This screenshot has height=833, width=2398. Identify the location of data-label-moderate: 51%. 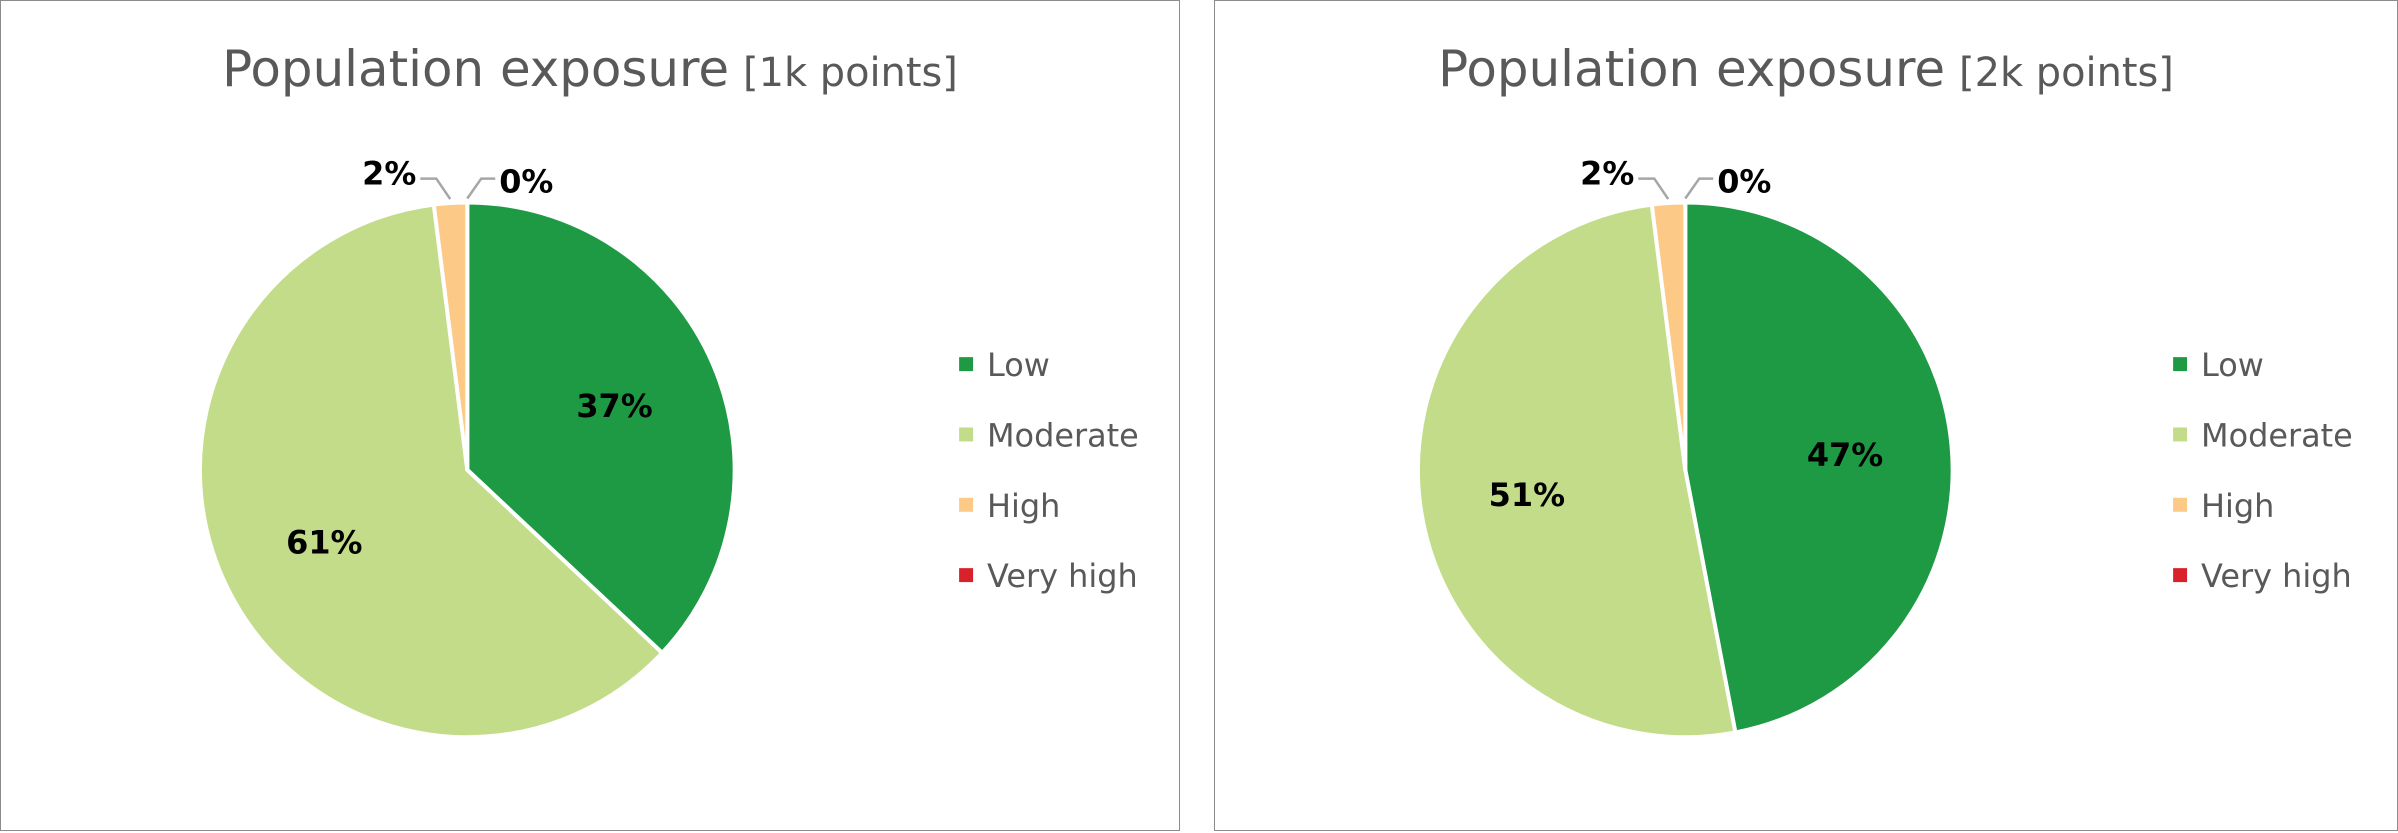
(1527, 495).